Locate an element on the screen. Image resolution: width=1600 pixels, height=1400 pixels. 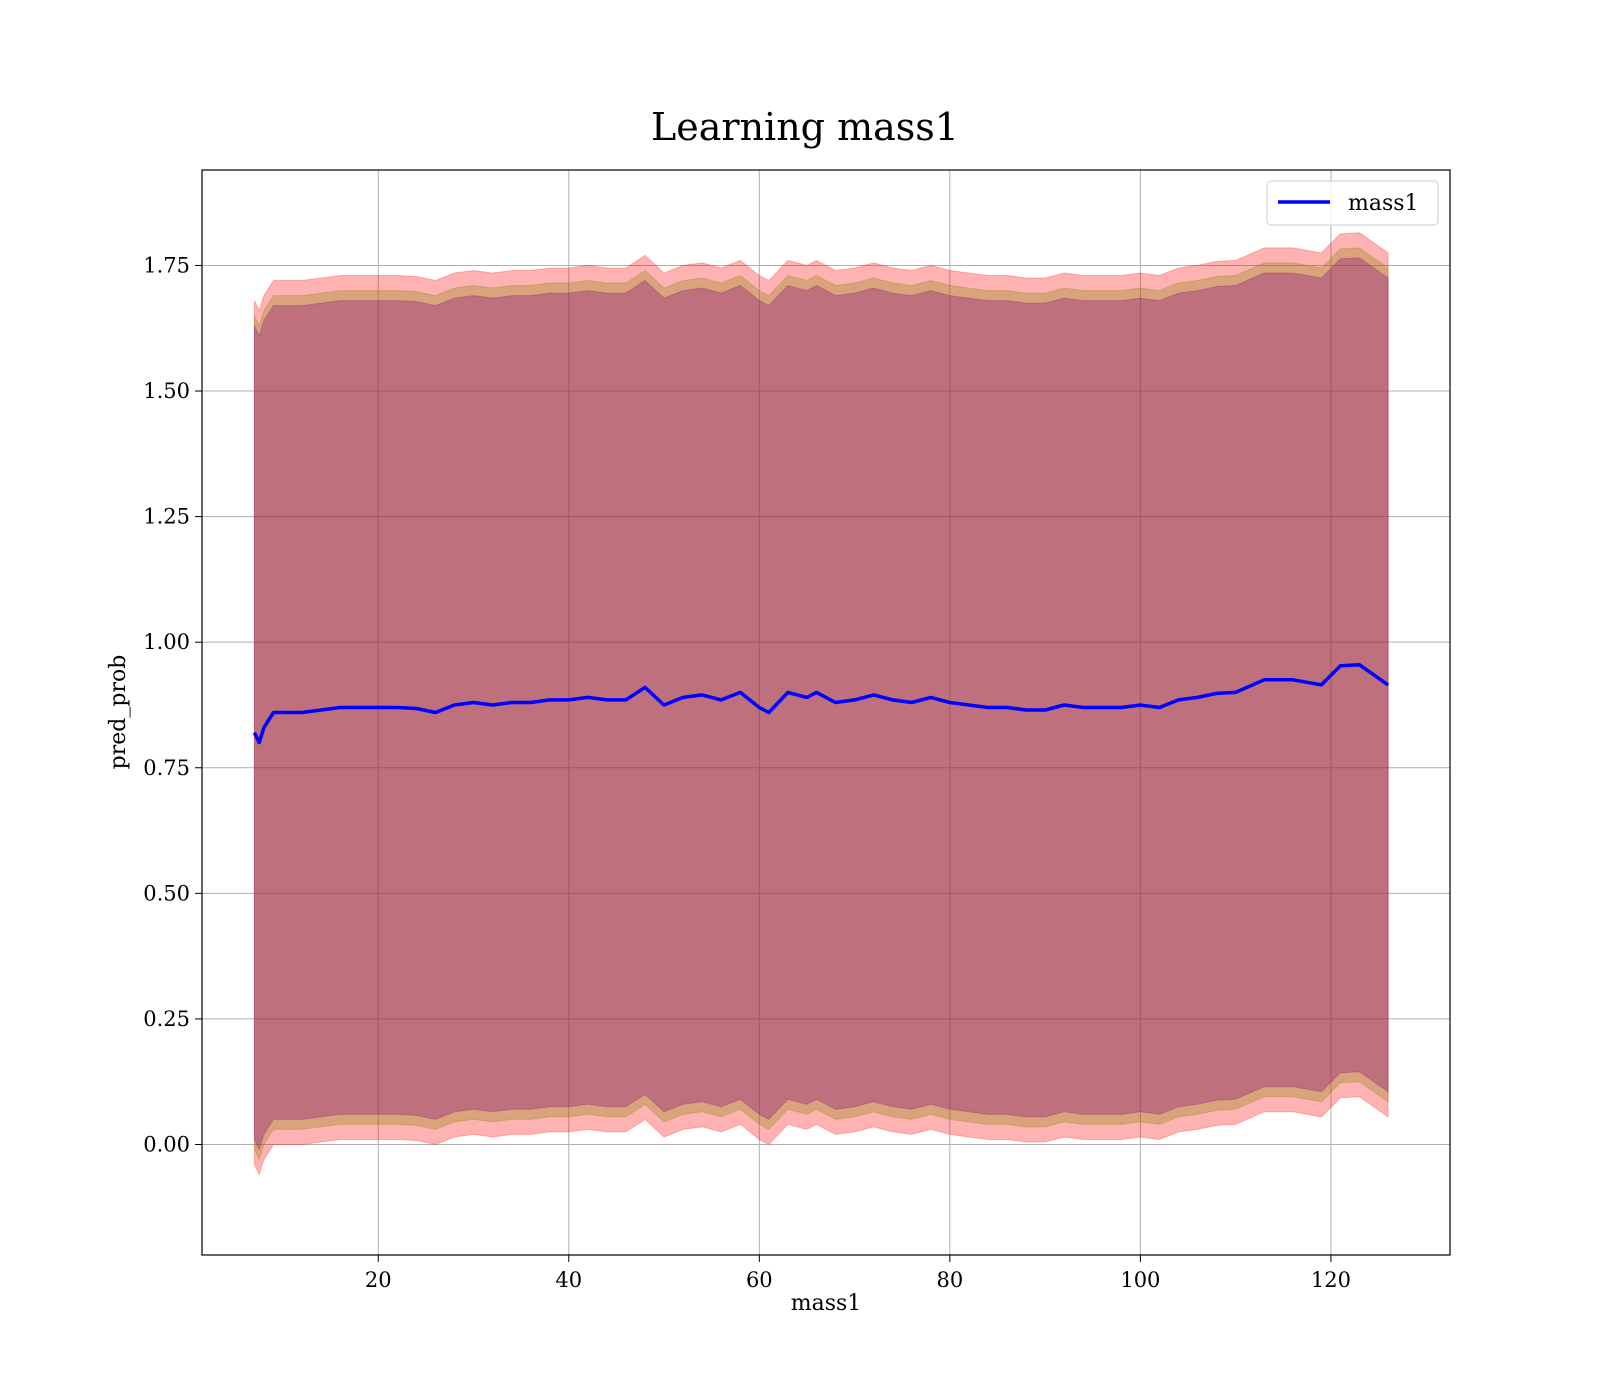
y-axis-ticks: 0.00 0.25 0.50 0.75 1.00 1.25 1.50 1.75 is located at coordinates (172, 704).